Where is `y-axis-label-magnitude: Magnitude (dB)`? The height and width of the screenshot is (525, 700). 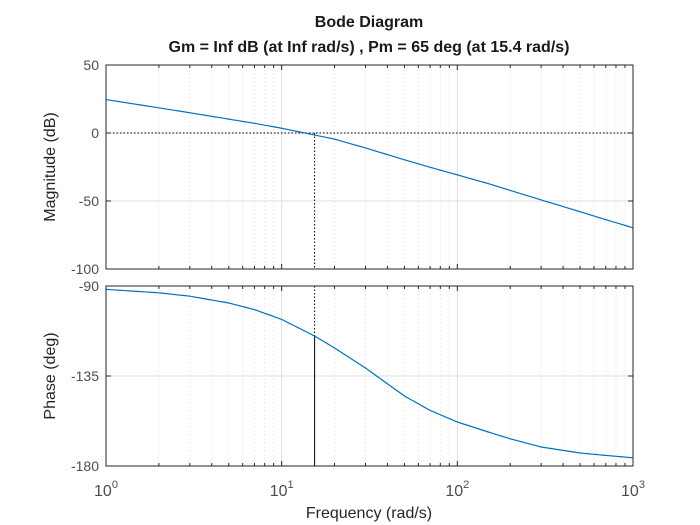
y-axis-label-magnitude: Magnitude (dB) is located at coordinates (50, 166).